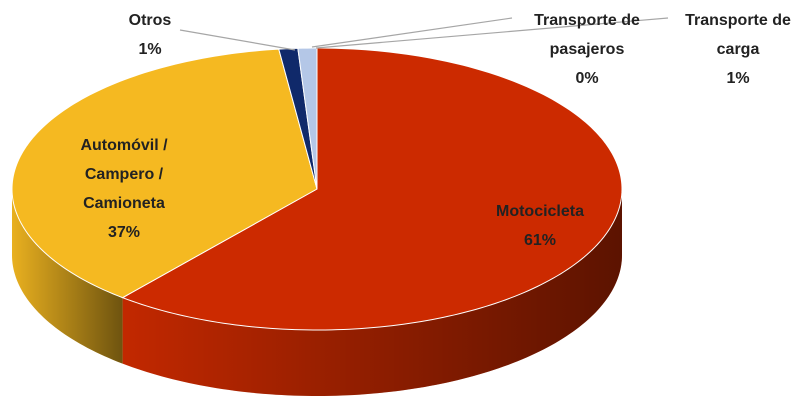 Image resolution: width=806 pixels, height=404 pixels. Describe the element at coordinates (539, 211) in the screenshot. I see `category-label: Motocicleta` at that location.